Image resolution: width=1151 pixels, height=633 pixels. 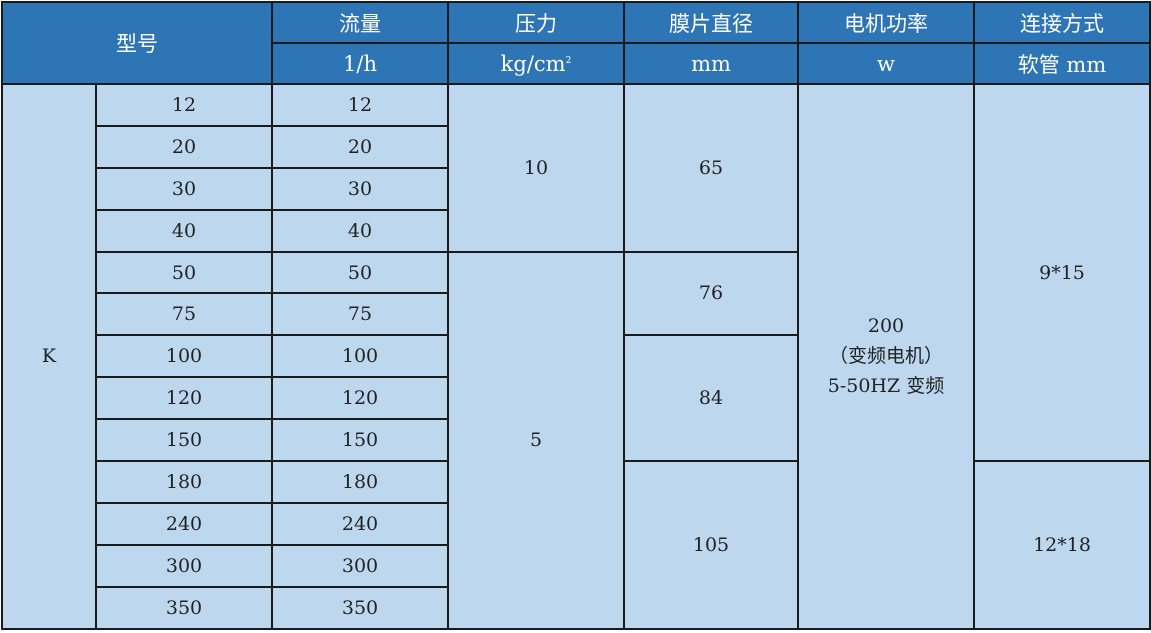 What do you see at coordinates (886, 63) in the screenshot?
I see `unit-motor: w` at bounding box center [886, 63].